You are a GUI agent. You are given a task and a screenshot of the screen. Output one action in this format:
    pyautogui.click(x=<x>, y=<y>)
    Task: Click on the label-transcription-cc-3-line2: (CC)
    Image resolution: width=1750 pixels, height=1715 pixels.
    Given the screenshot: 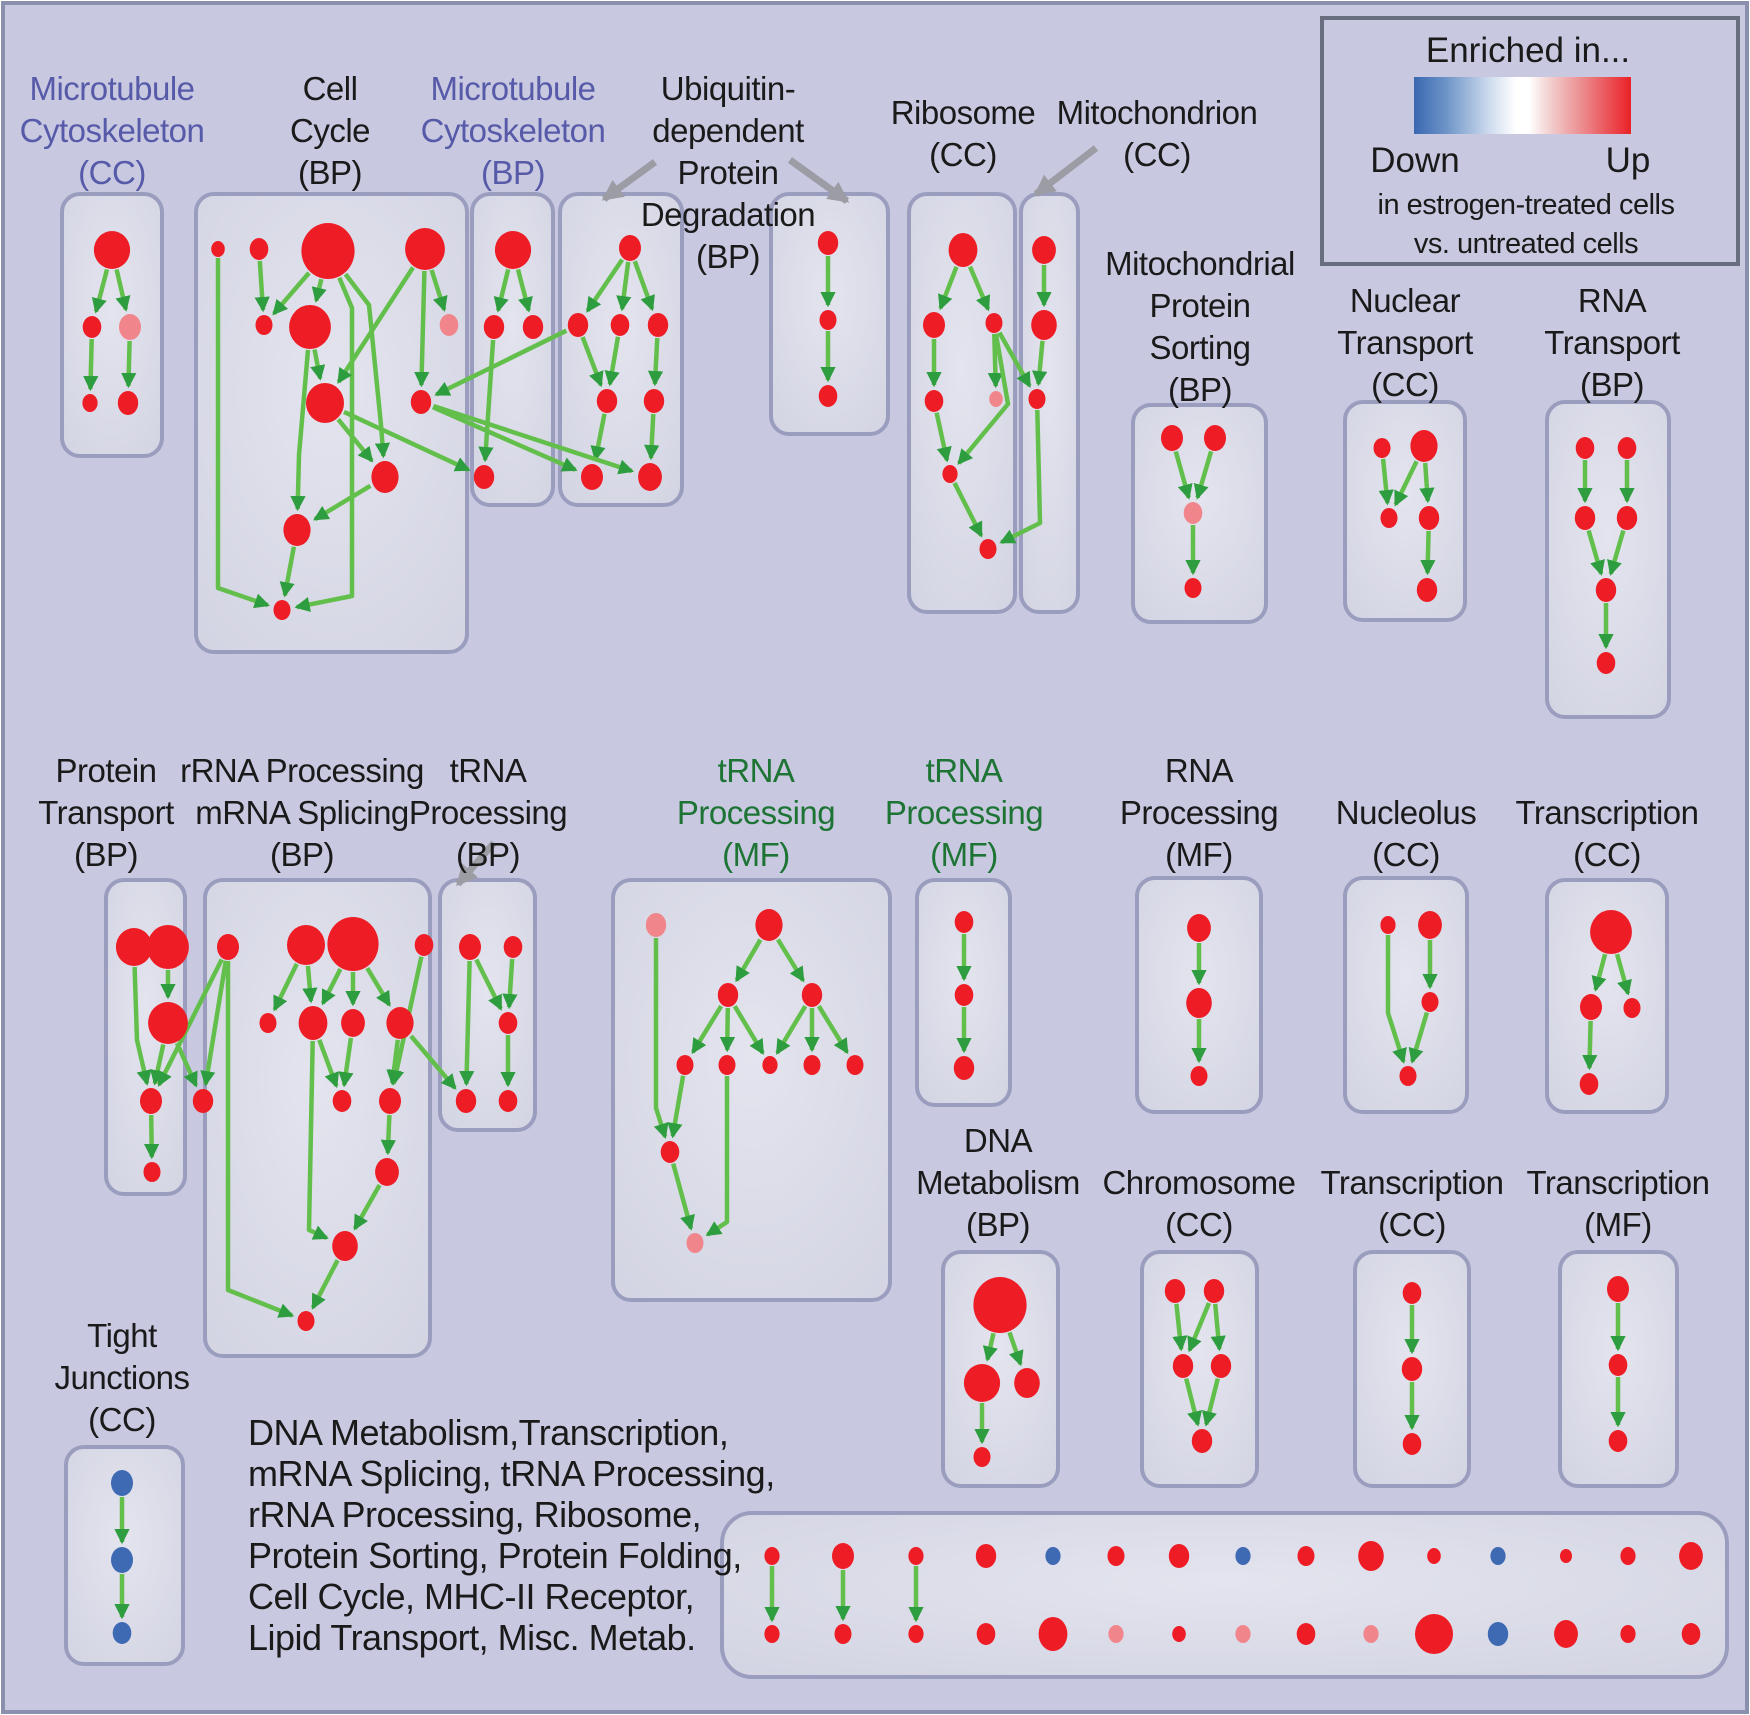 What is the action you would take?
    pyautogui.click(x=1412, y=1224)
    